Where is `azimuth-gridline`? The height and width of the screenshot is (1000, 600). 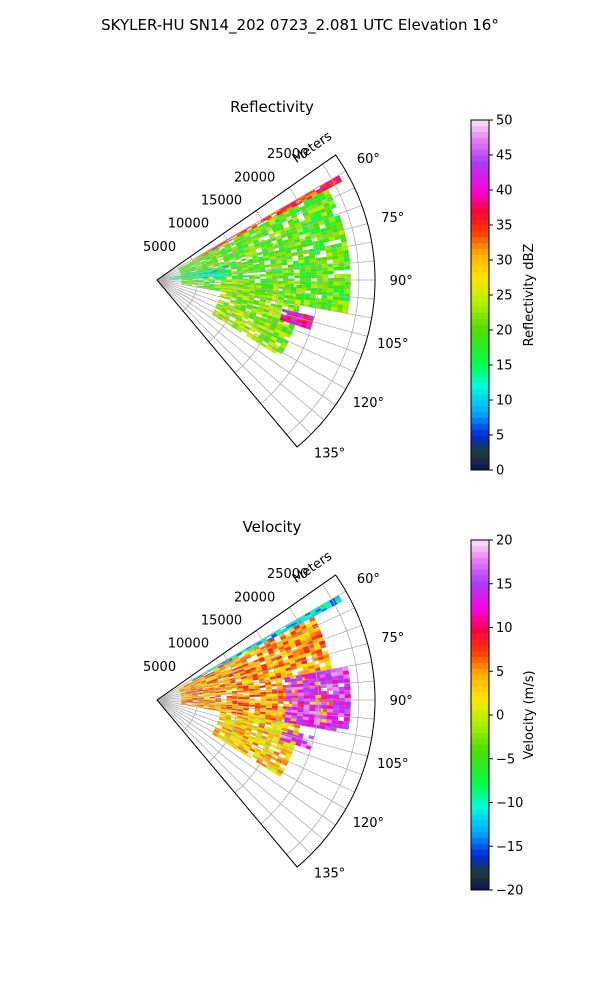
azimuth-gridline is located at coordinates (262, 308).